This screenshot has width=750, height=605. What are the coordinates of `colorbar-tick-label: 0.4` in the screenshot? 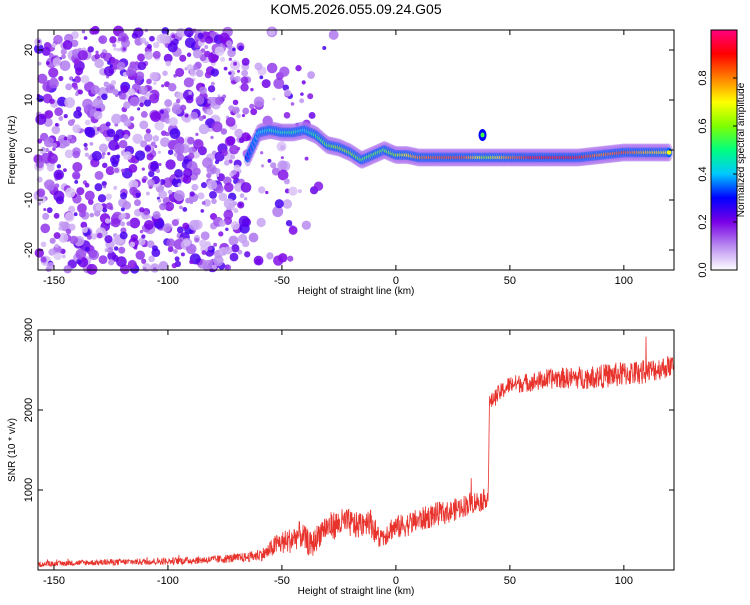 It's located at (703, 173).